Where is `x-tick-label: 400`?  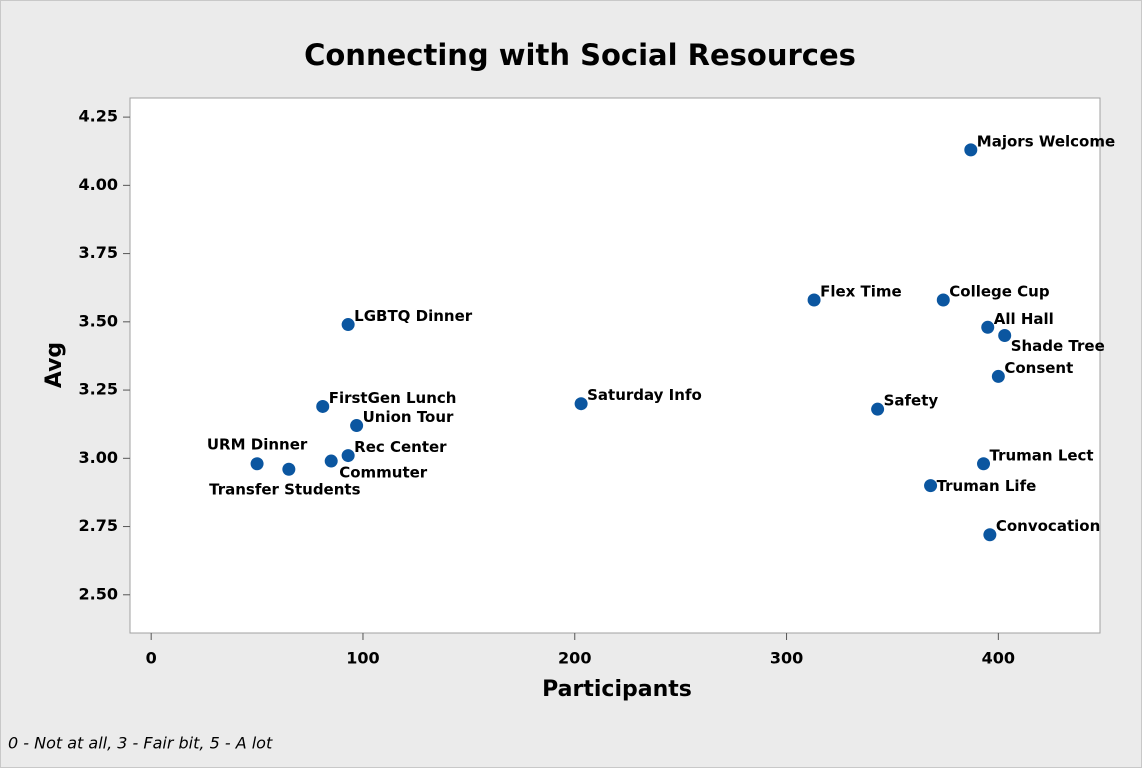
x-tick-label: 400 is located at coordinates (998, 658).